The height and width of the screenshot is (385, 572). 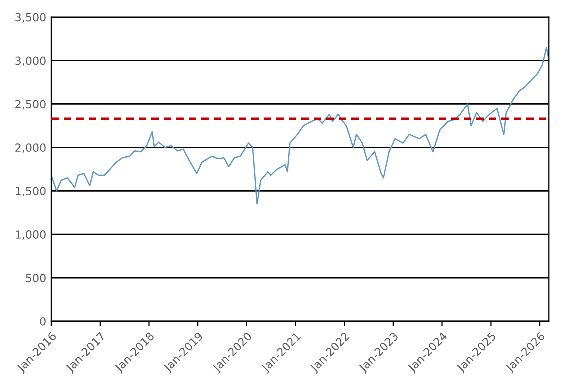 What do you see at coordinates (31, 105) in the screenshot?
I see `y-tick-label: 2,500` at bounding box center [31, 105].